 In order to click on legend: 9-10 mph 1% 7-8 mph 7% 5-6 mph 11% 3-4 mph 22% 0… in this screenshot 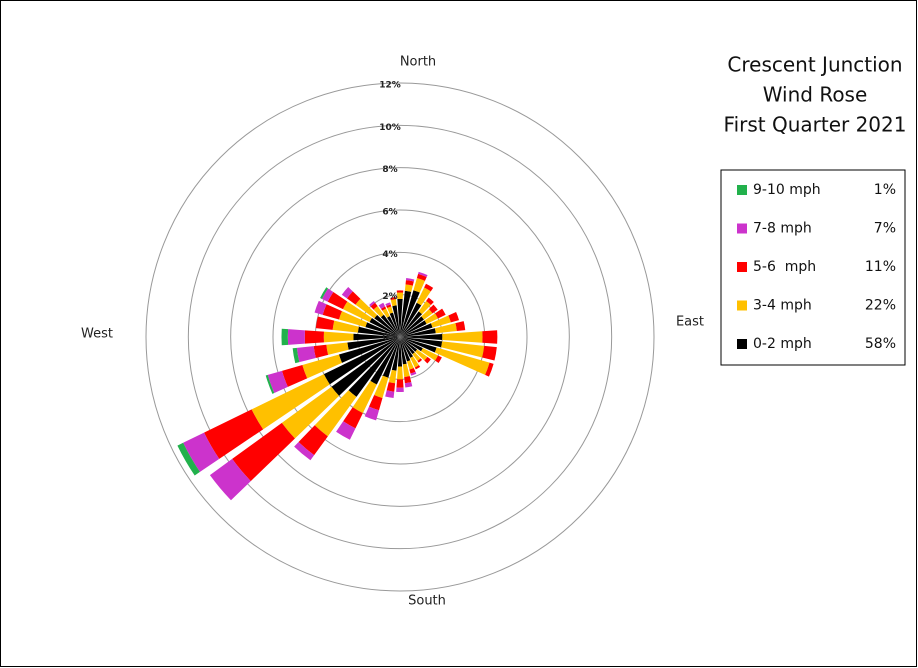, I will do `click(816, 267)`.